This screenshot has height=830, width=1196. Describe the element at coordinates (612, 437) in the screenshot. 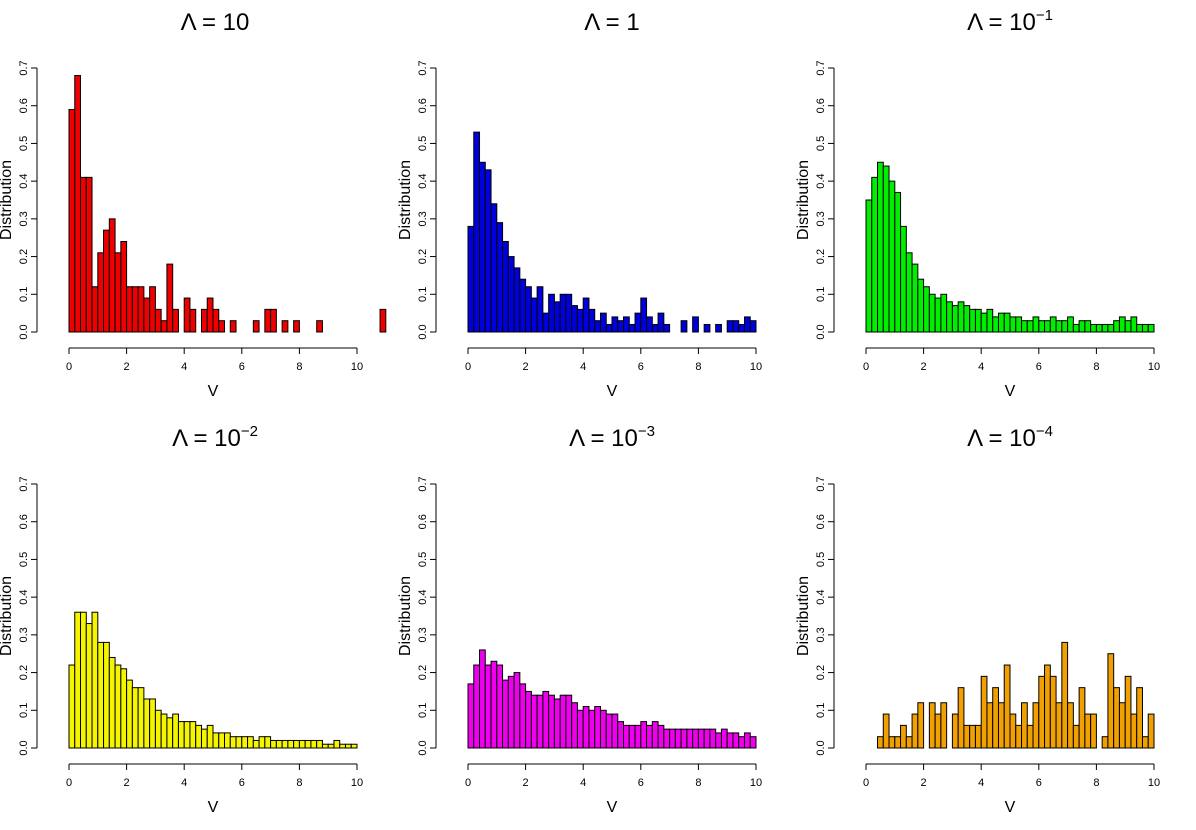

I see `panel-title: Λ = 10−3` at that location.